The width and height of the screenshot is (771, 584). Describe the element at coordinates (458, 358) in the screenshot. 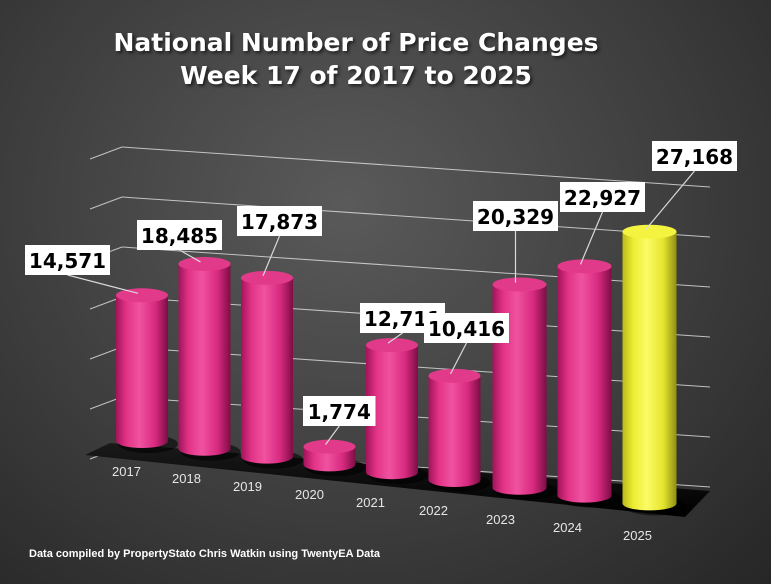

I see `leader-line-2022` at that location.